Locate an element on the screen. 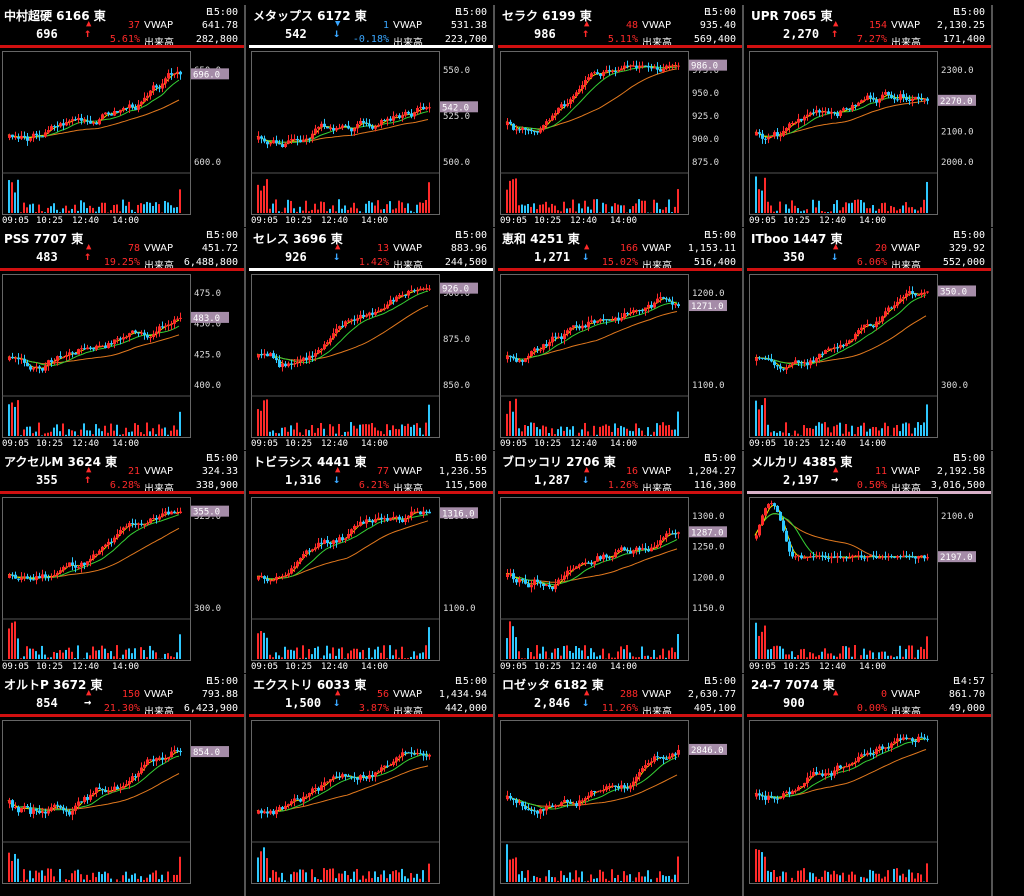  current-price-tag: 986.0 is located at coordinates (708, 66).